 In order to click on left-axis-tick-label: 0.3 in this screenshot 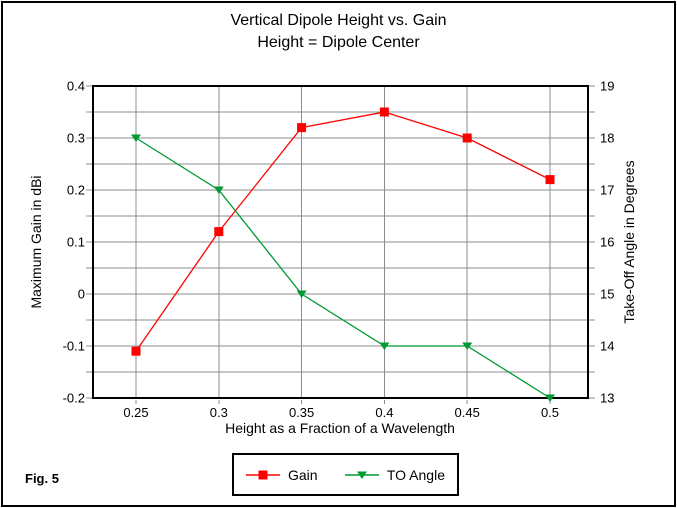, I will do `click(76, 138)`.